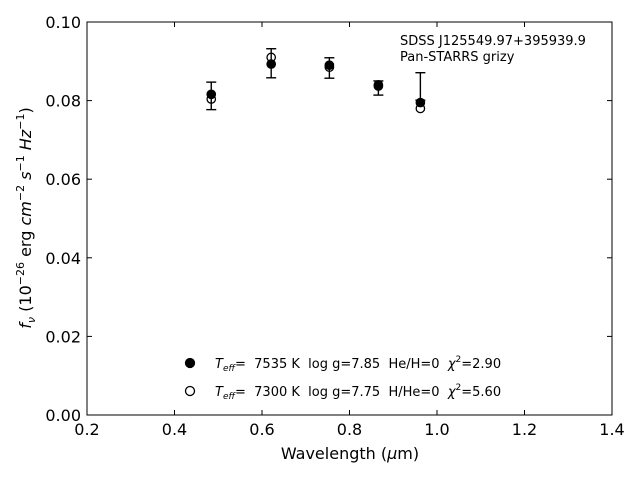  Describe the element at coordinates (316, 83) in the screenshot. I see `data-points` at that location.